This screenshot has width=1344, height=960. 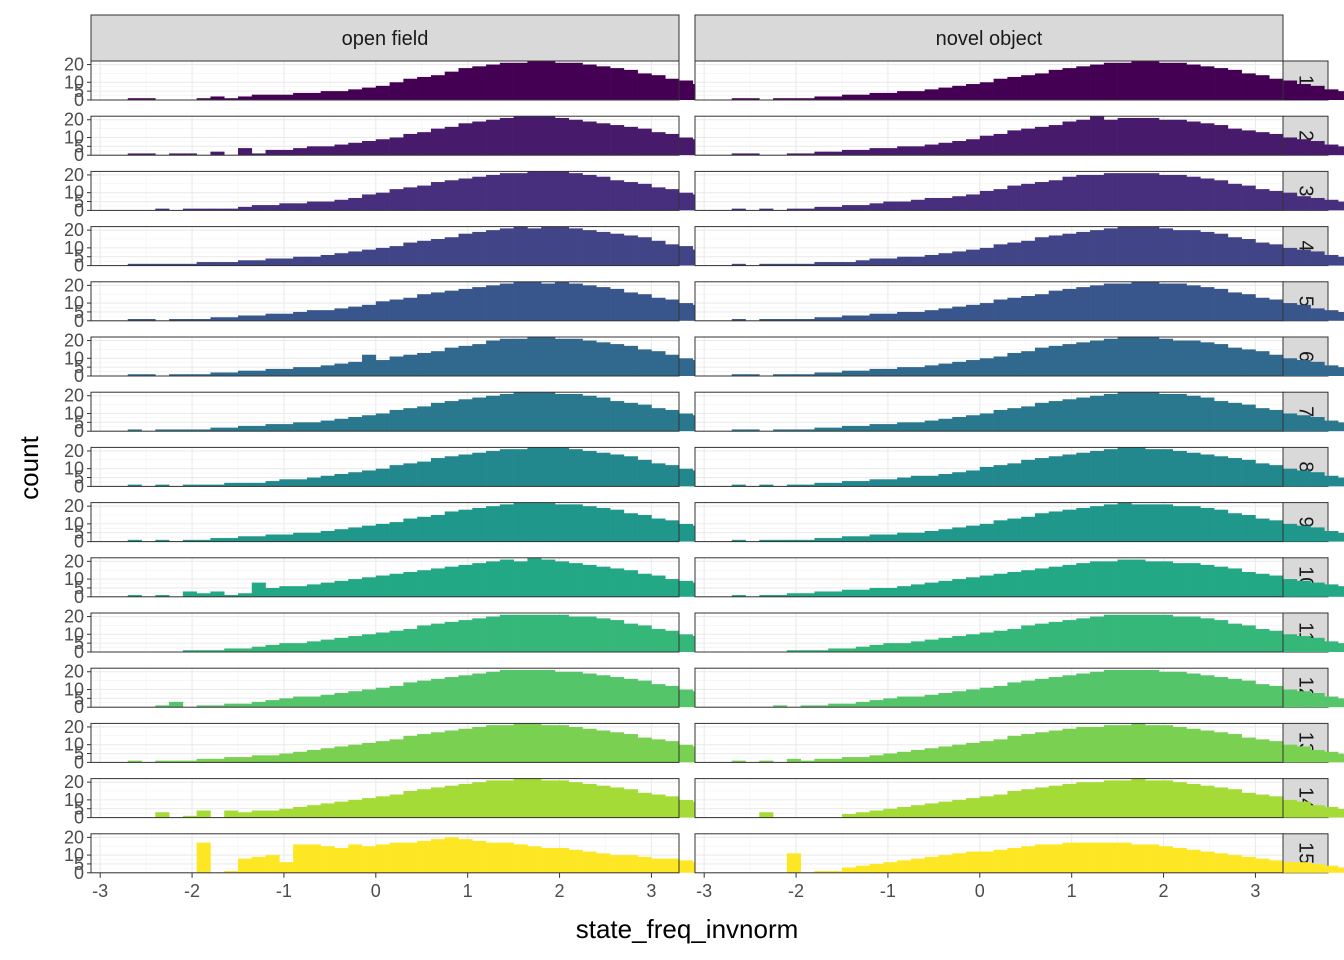 I want to click on panel-row14-novel-object, so click(x=1019, y=798).